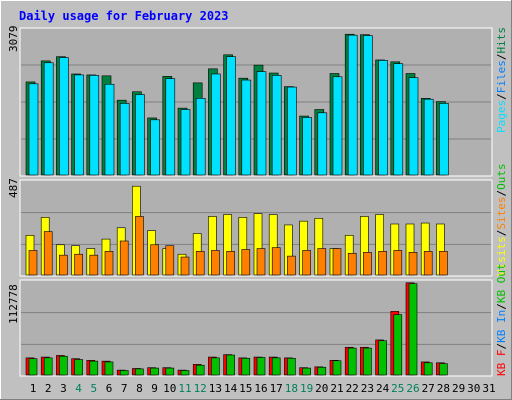 The height and width of the screenshot is (400, 512). What do you see at coordinates (383, 388) in the screenshot?
I see `day-label-24: 24` at bounding box center [383, 388].